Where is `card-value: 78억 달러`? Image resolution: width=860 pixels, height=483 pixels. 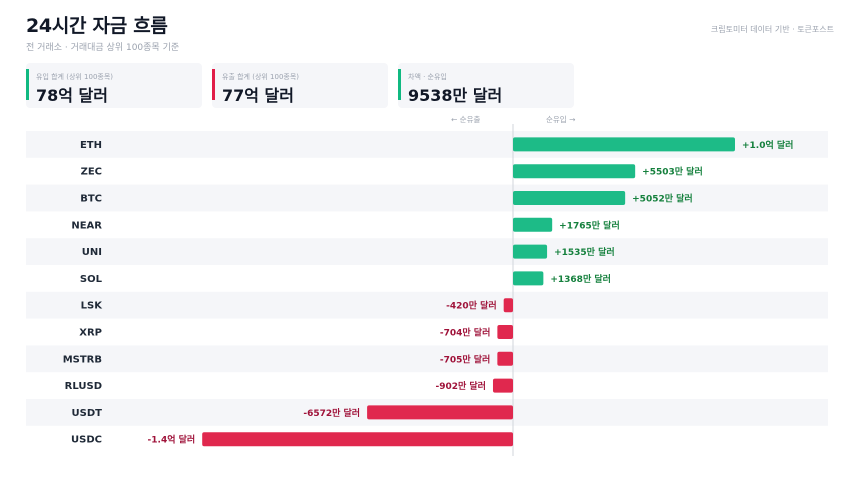 card-value: 78억 달러 is located at coordinates (72, 95).